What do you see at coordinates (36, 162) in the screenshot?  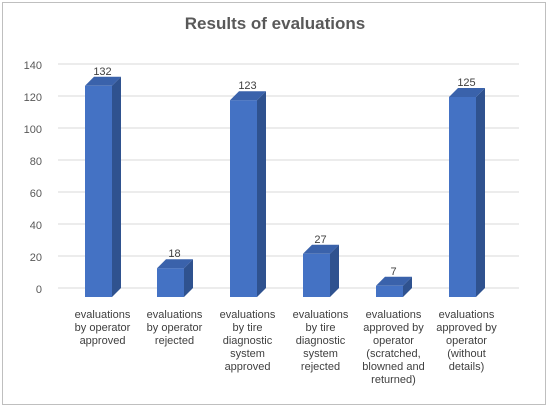 I see `y-tick-label: 80` at bounding box center [36, 162].